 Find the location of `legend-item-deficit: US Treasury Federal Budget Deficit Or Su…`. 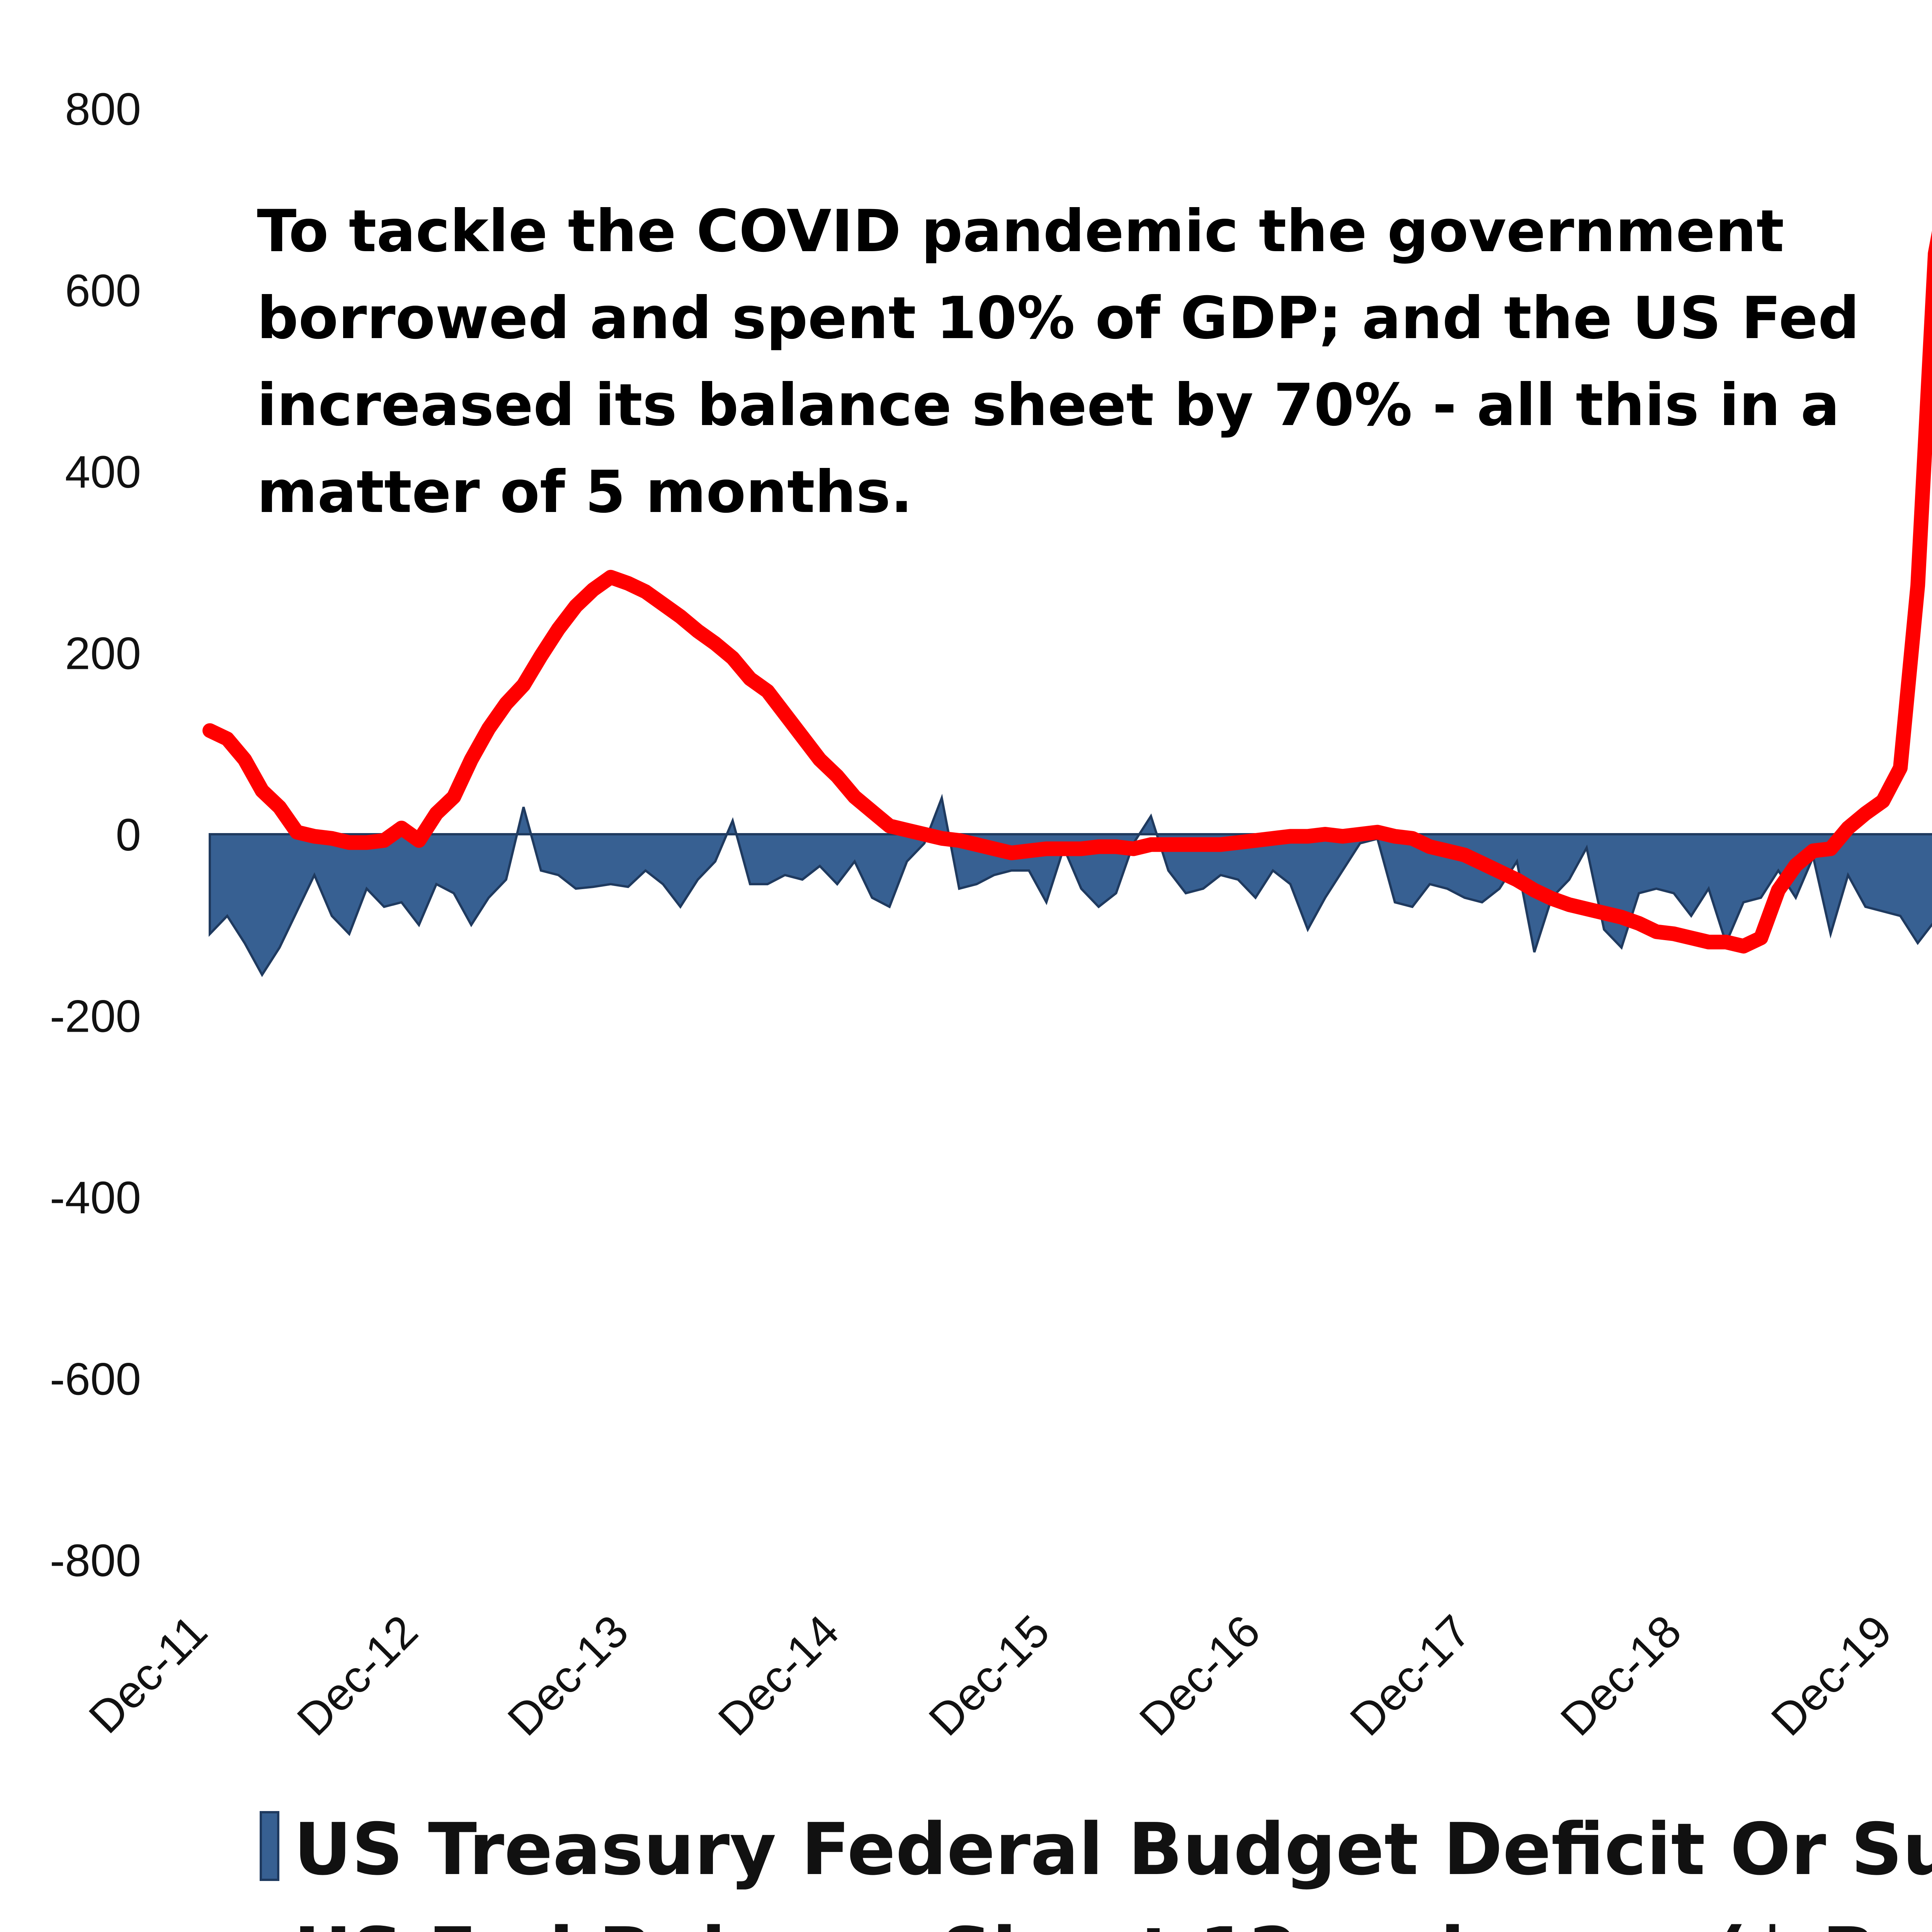

legend-item-deficit: US Treasury Federal Budget Deficit Or Su… is located at coordinates (1096, 1850).